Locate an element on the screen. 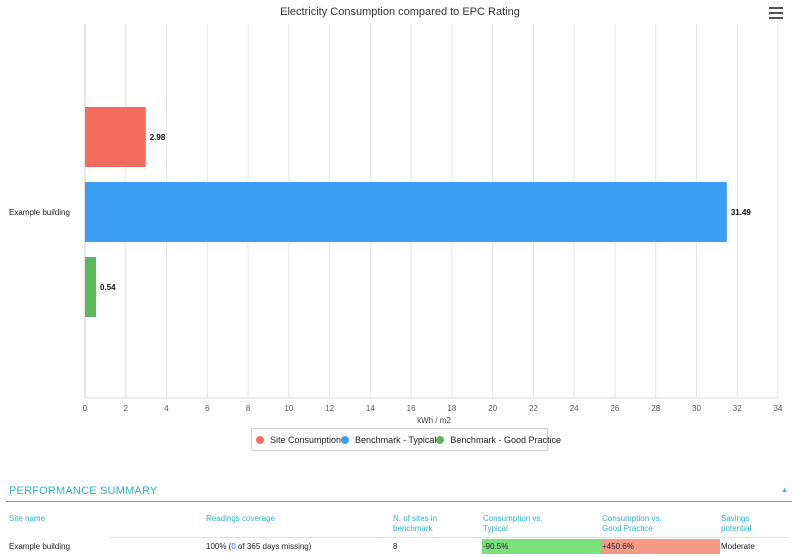 Image resolution: width=800 pixels, height=557 pixels. x-tick-label: 2 is located at coordinates (126, 408).